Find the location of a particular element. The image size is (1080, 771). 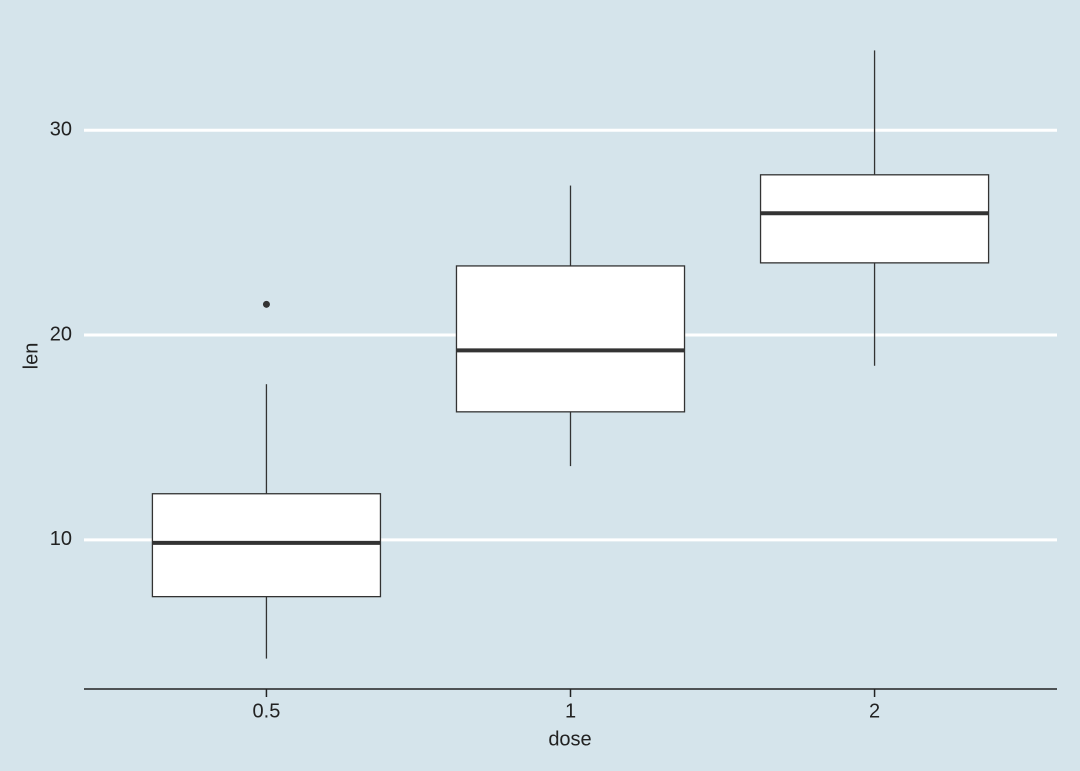

y-axis-title: len is located at coordinates (31, 356).